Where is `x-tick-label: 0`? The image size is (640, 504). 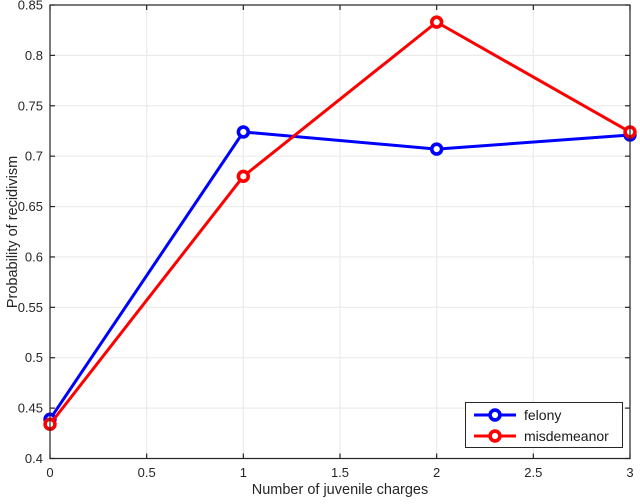 x-tick-label: 0 is located at coordinates (49, 472).